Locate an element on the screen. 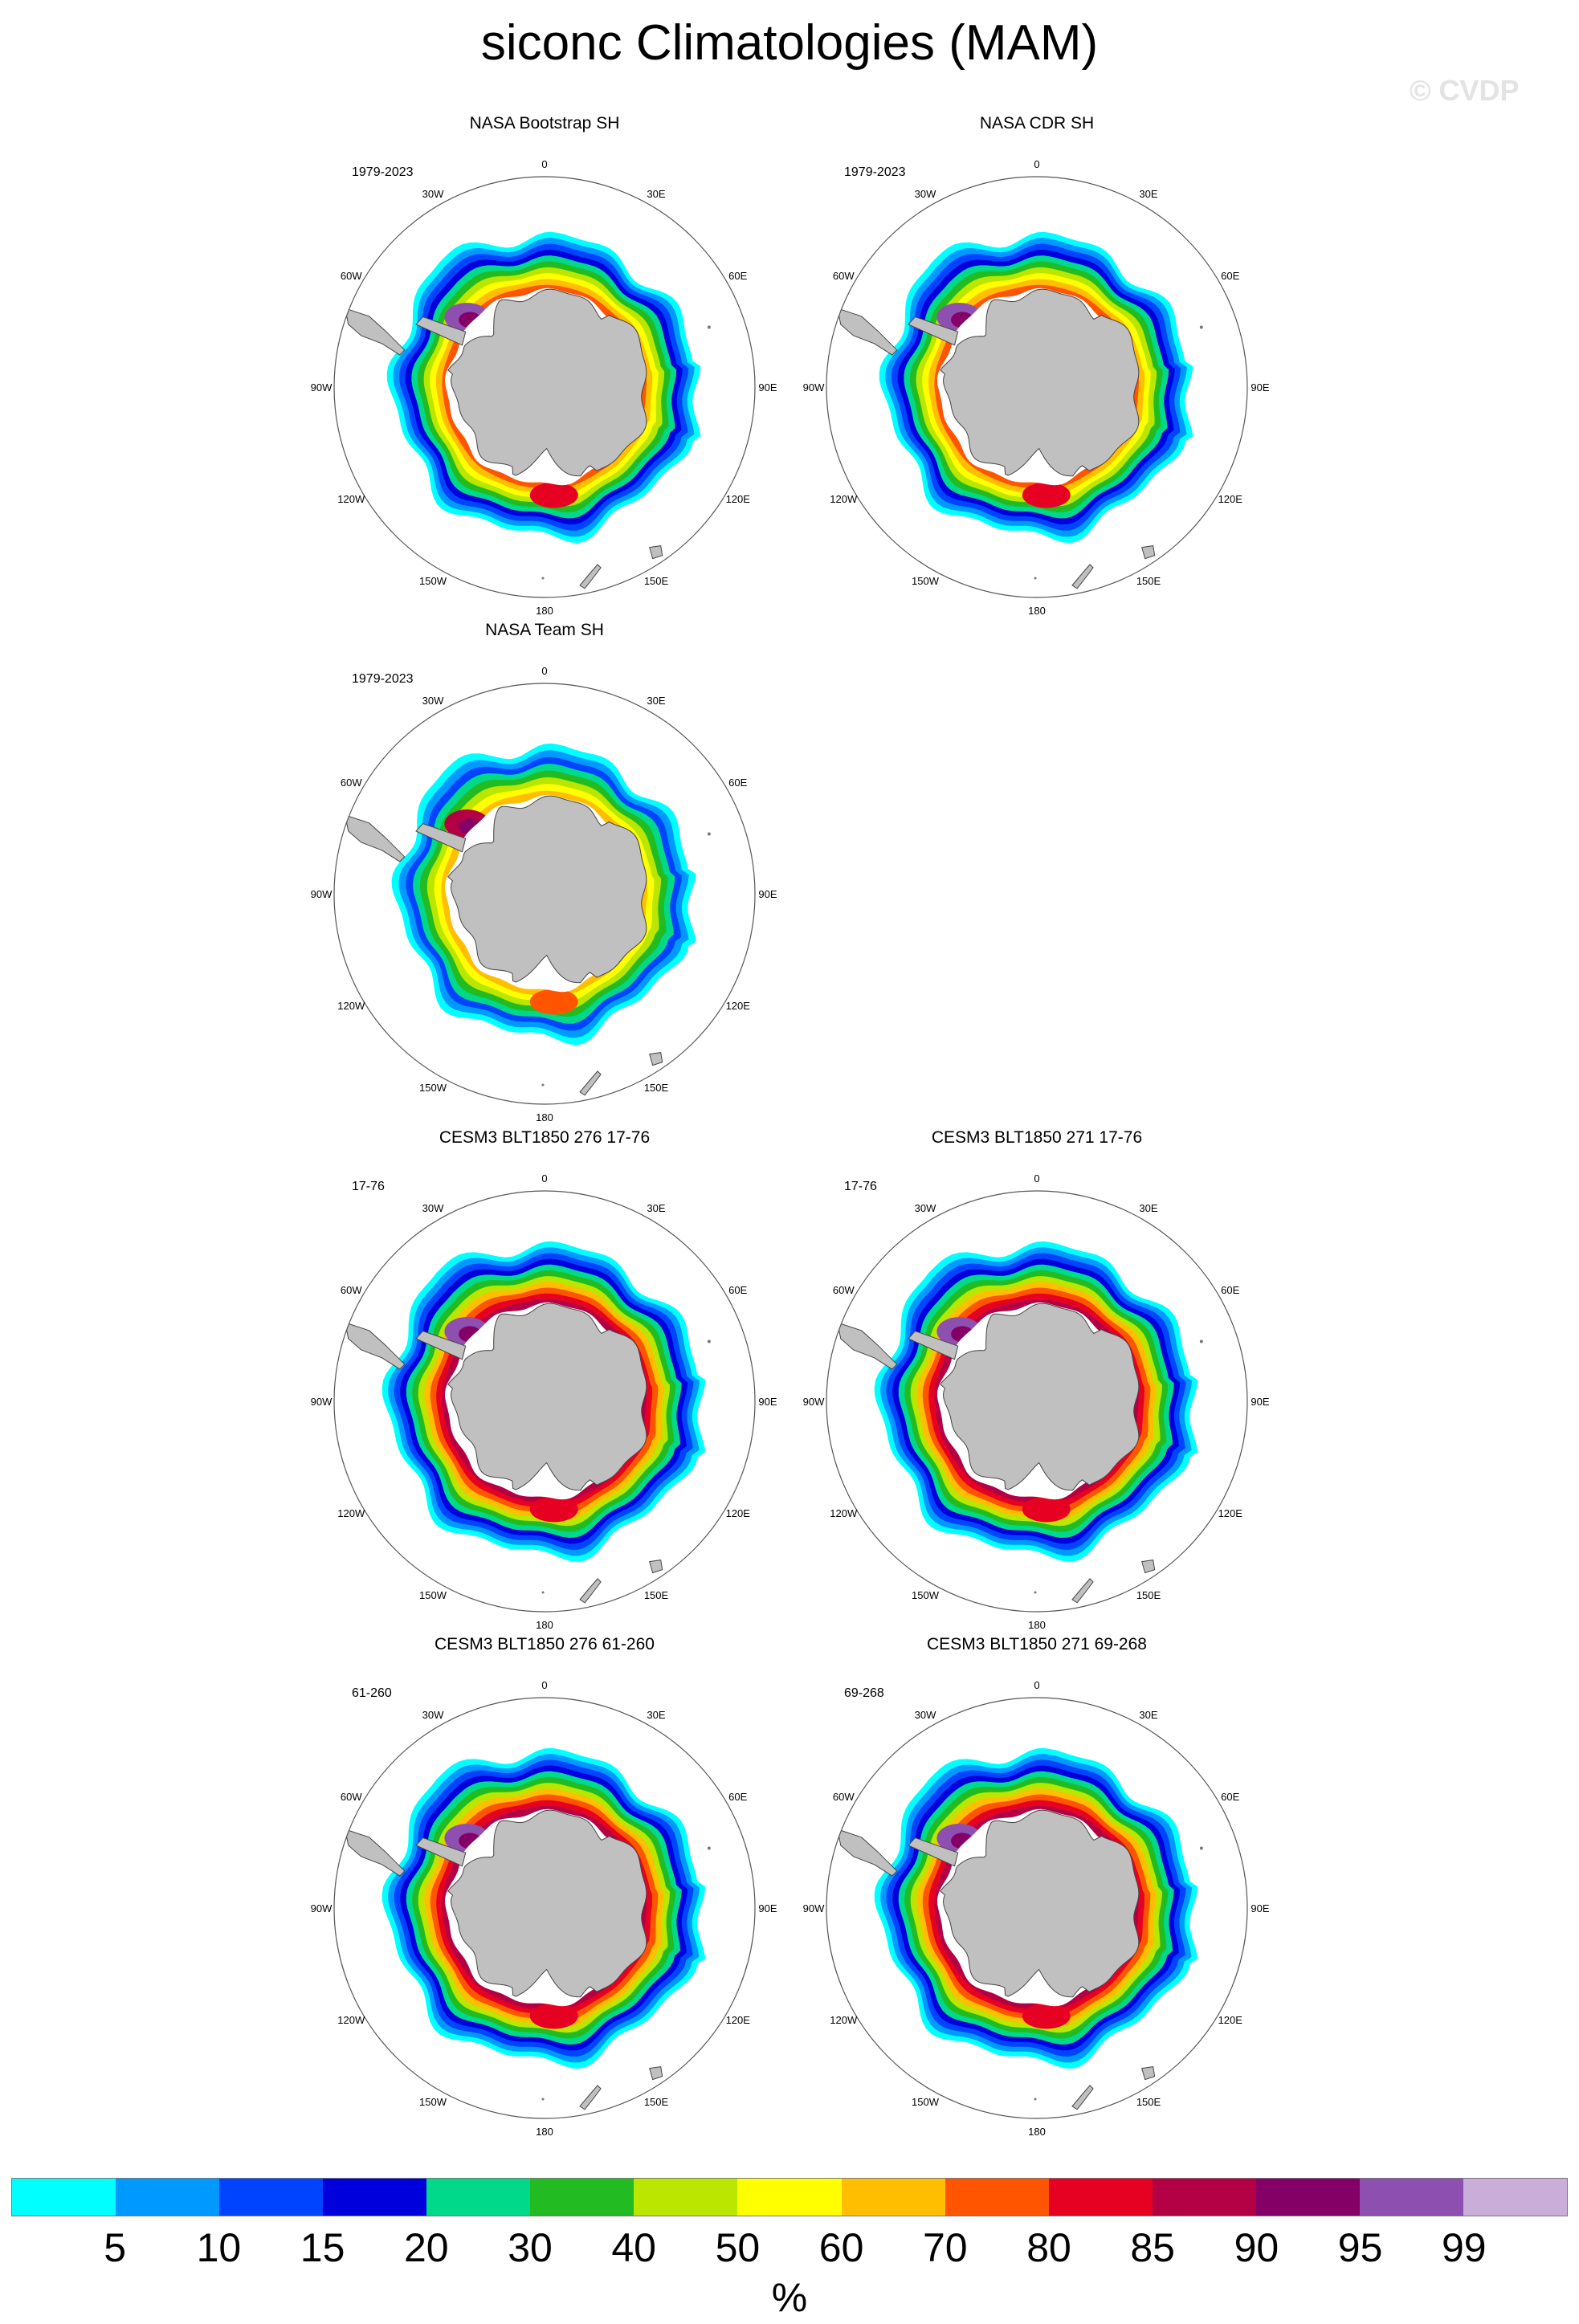 This screenshot has height=2324, width=1579. panel-years: 69-268 is located at coordinates (864, 1693).